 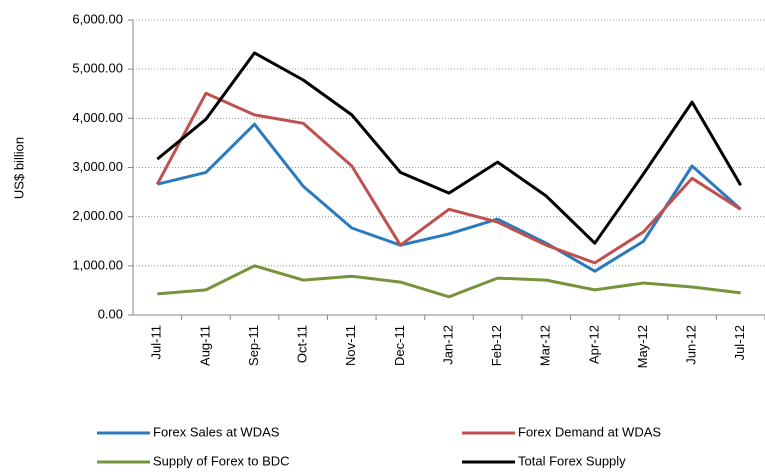 What do you see at coordinates (97, 117) in the screenshot?
I see `y-tick-label: 4,000.00` at bounding box center [97, 117].